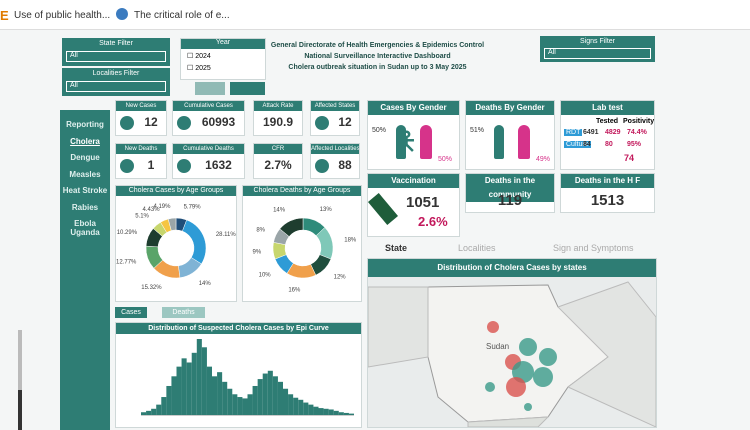 This screenshot has width=750, height=430. I want to click on card-title: Lab test, so click(607, 108).